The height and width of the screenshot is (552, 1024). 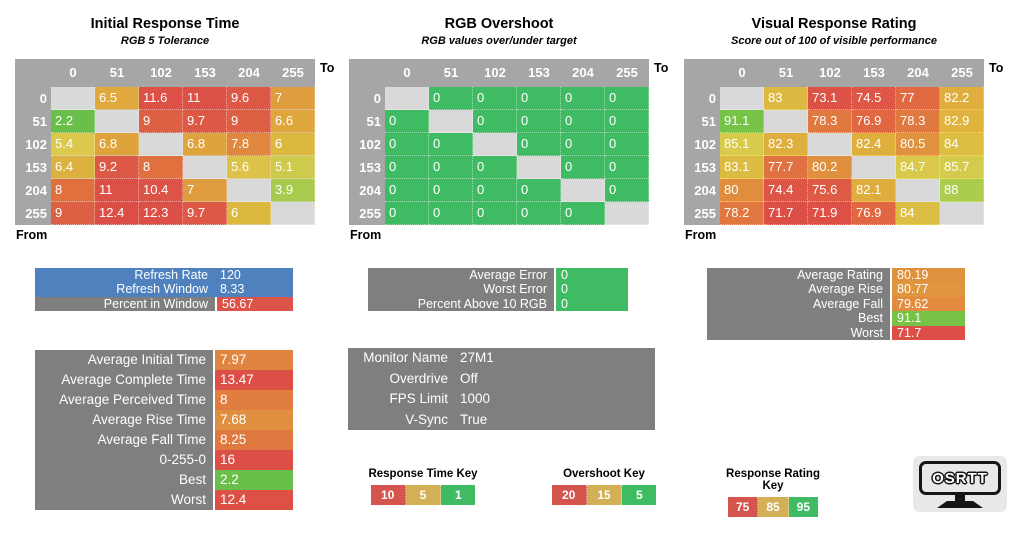 What do you see at coordinates (401, 419) in the screenshot?
I see `stat-label: V-Sync` at bounding box center [401, 419].